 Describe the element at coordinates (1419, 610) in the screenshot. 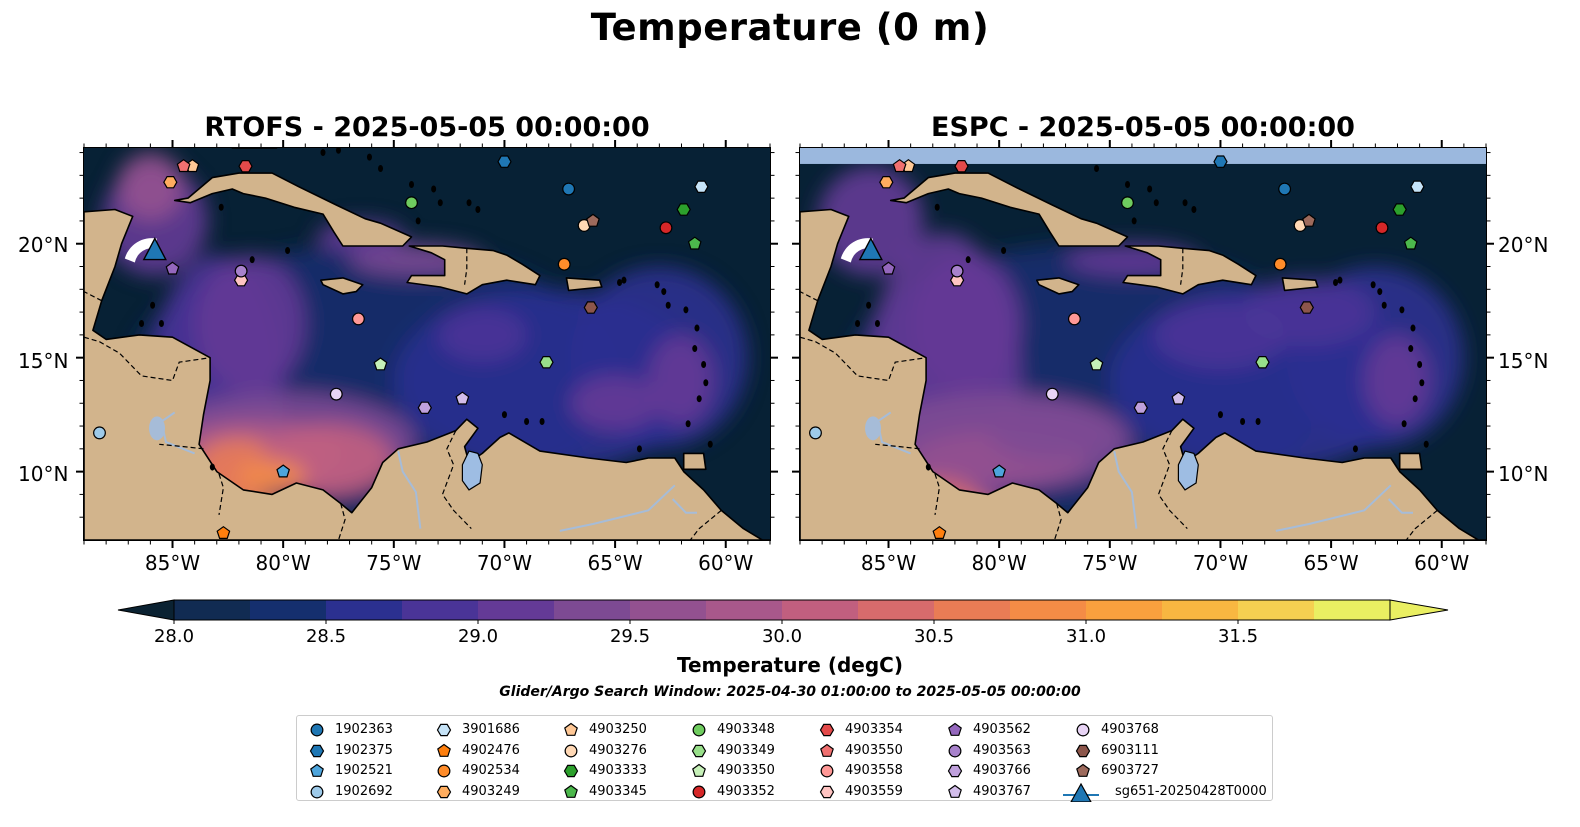

I see `colorbar-extend-high` at that location.